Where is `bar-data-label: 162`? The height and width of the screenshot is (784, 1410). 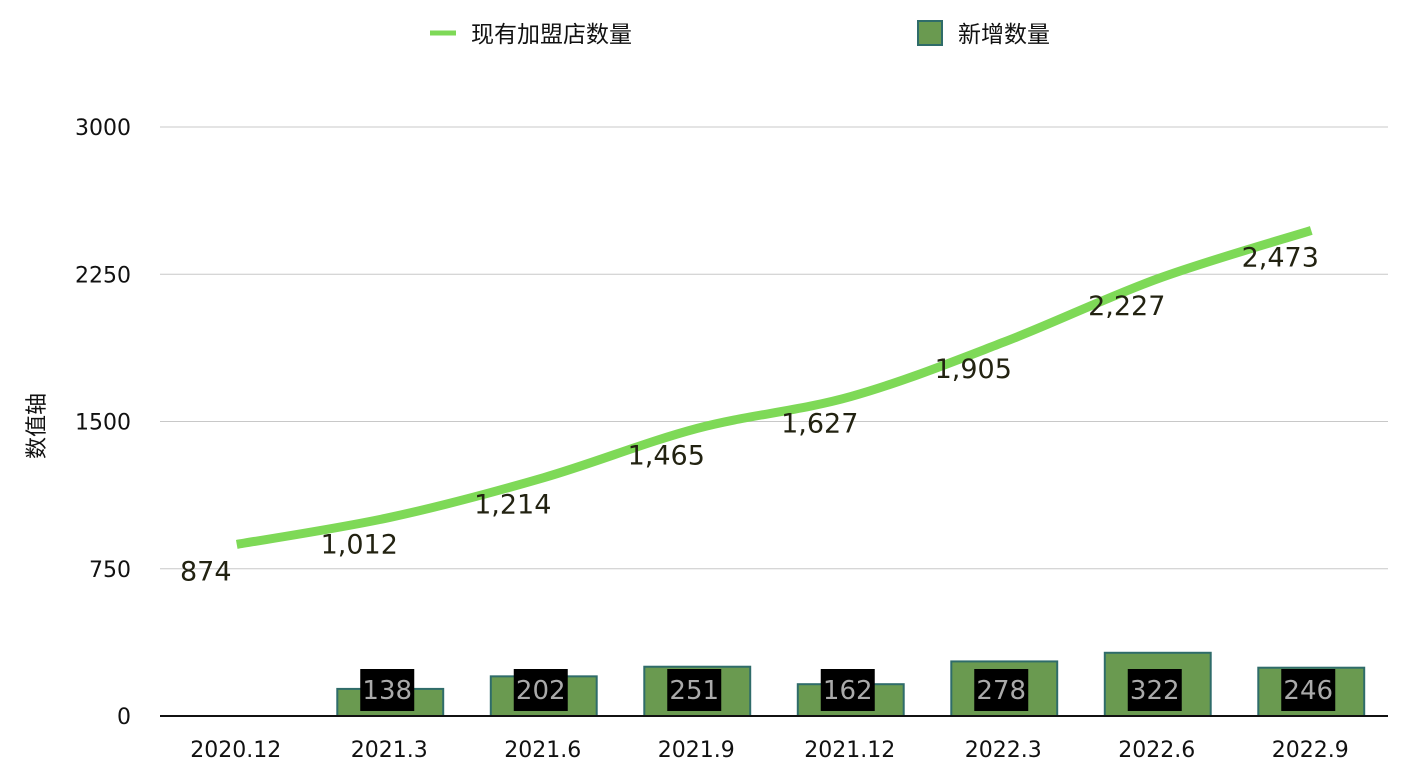 bar-data-label: 162 is located at coordinates (848, 691).